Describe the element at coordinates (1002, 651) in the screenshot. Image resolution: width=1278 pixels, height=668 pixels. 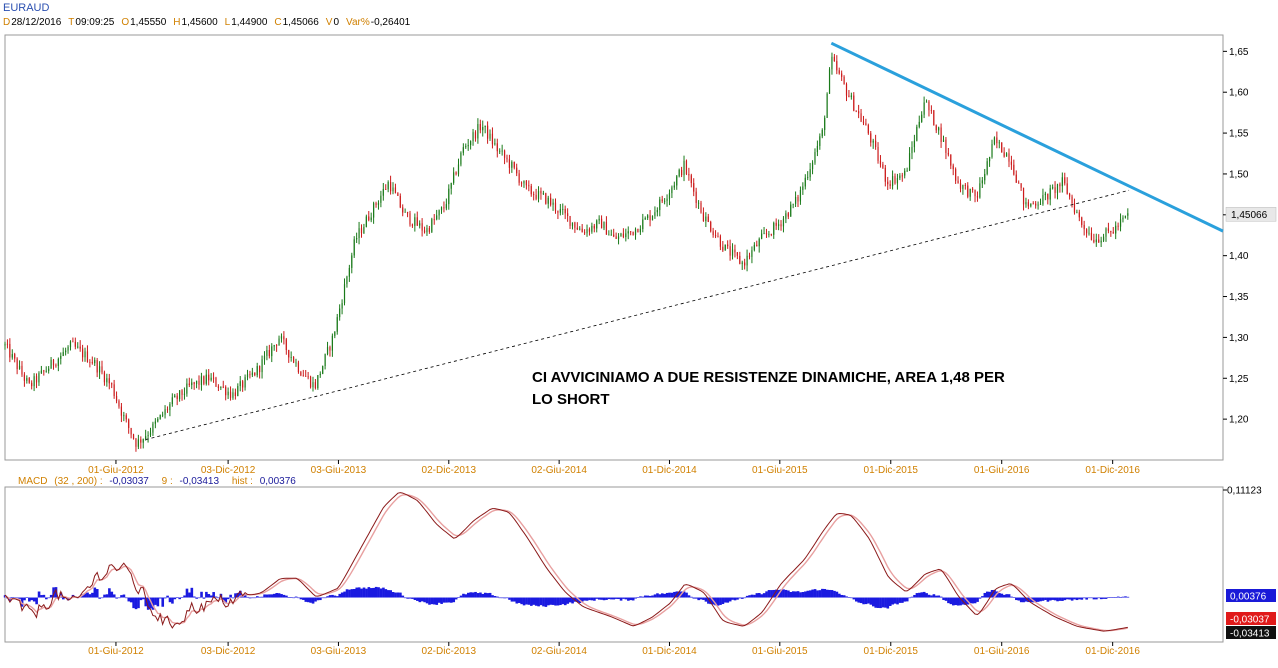
I see `x-tick-label: 01-Giu-2016` at that location.